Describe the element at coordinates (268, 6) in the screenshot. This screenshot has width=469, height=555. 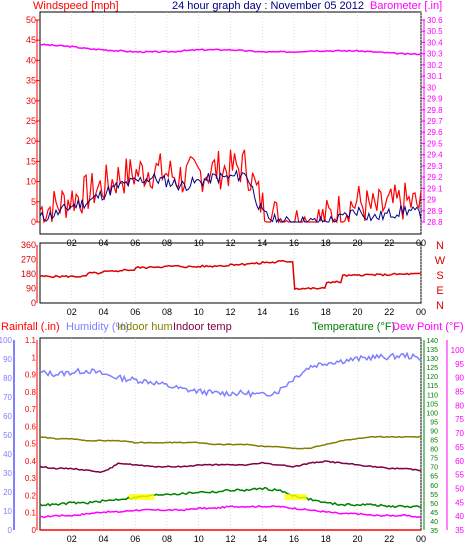
I see `graph-title: 24 hour graph day : November 05 2012` at that location.